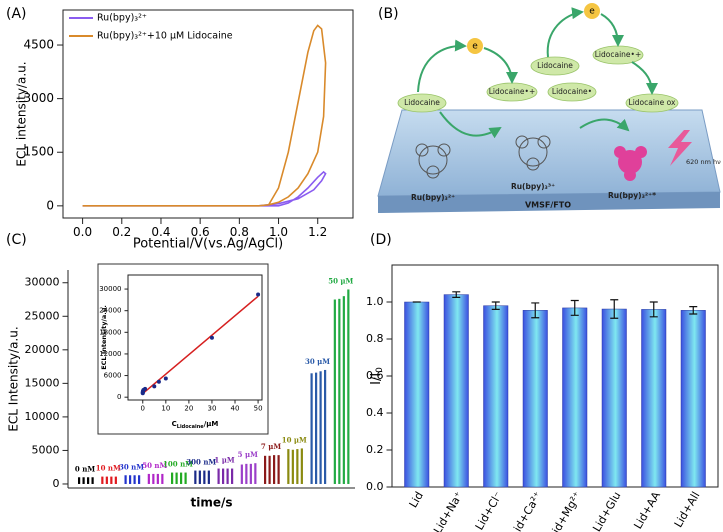 Image resolution: width=723 pixels, height=532 pixels. What do you see at coordinates (235, 408) in the screenshot?
I see `x-tick-label: 40` at bounding box center [235, 408].